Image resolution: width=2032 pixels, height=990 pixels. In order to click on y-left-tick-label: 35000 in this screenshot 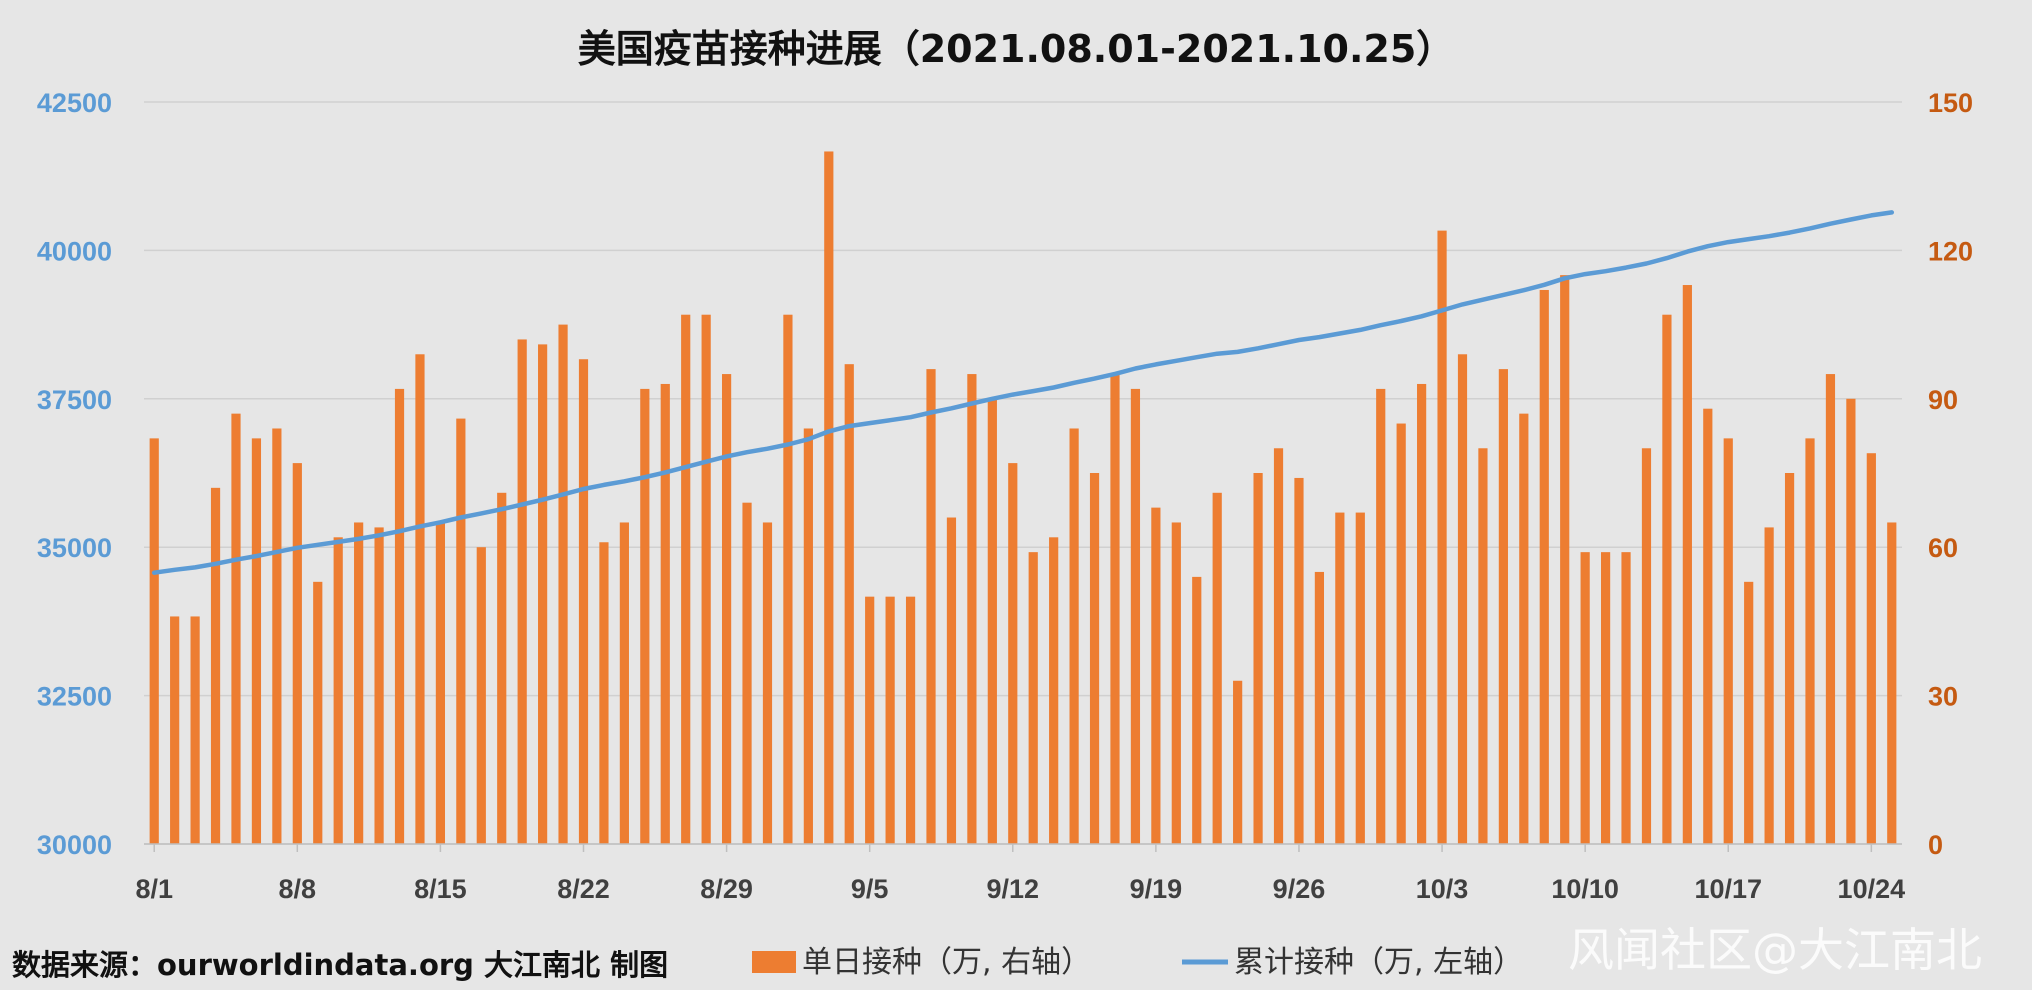, I will do `click(74, 548)`.